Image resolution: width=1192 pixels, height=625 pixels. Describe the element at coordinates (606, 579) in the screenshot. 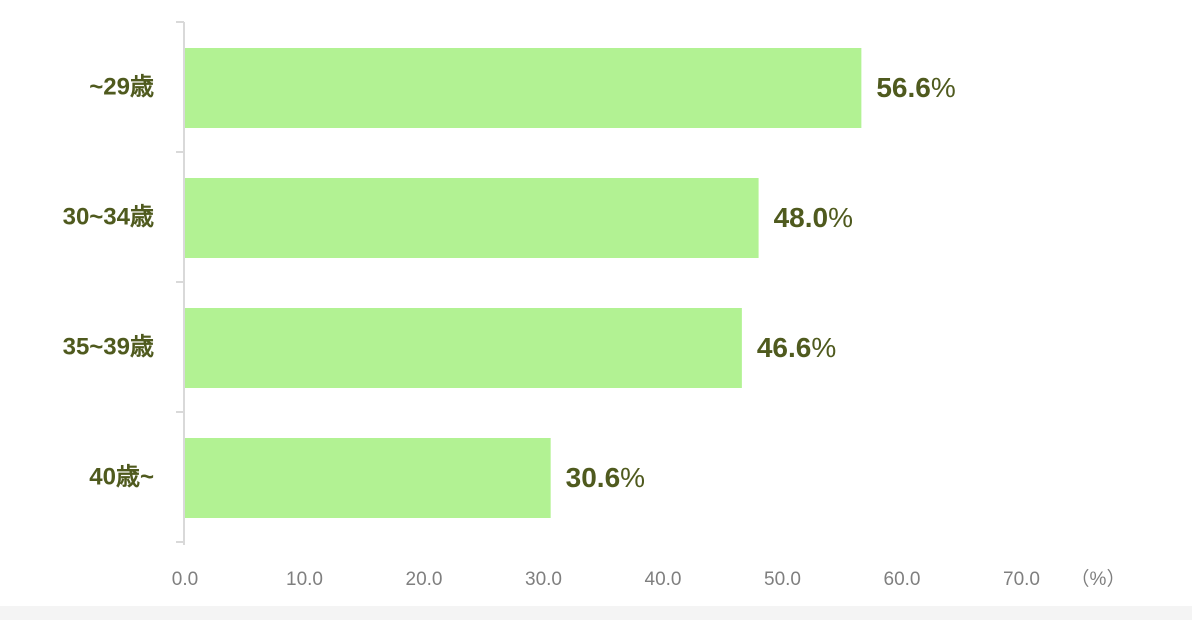

I see `x-tick-labels: 0.0 10.0 20.0 30.0 40.0 50.0 60.0 70.0` at that location.